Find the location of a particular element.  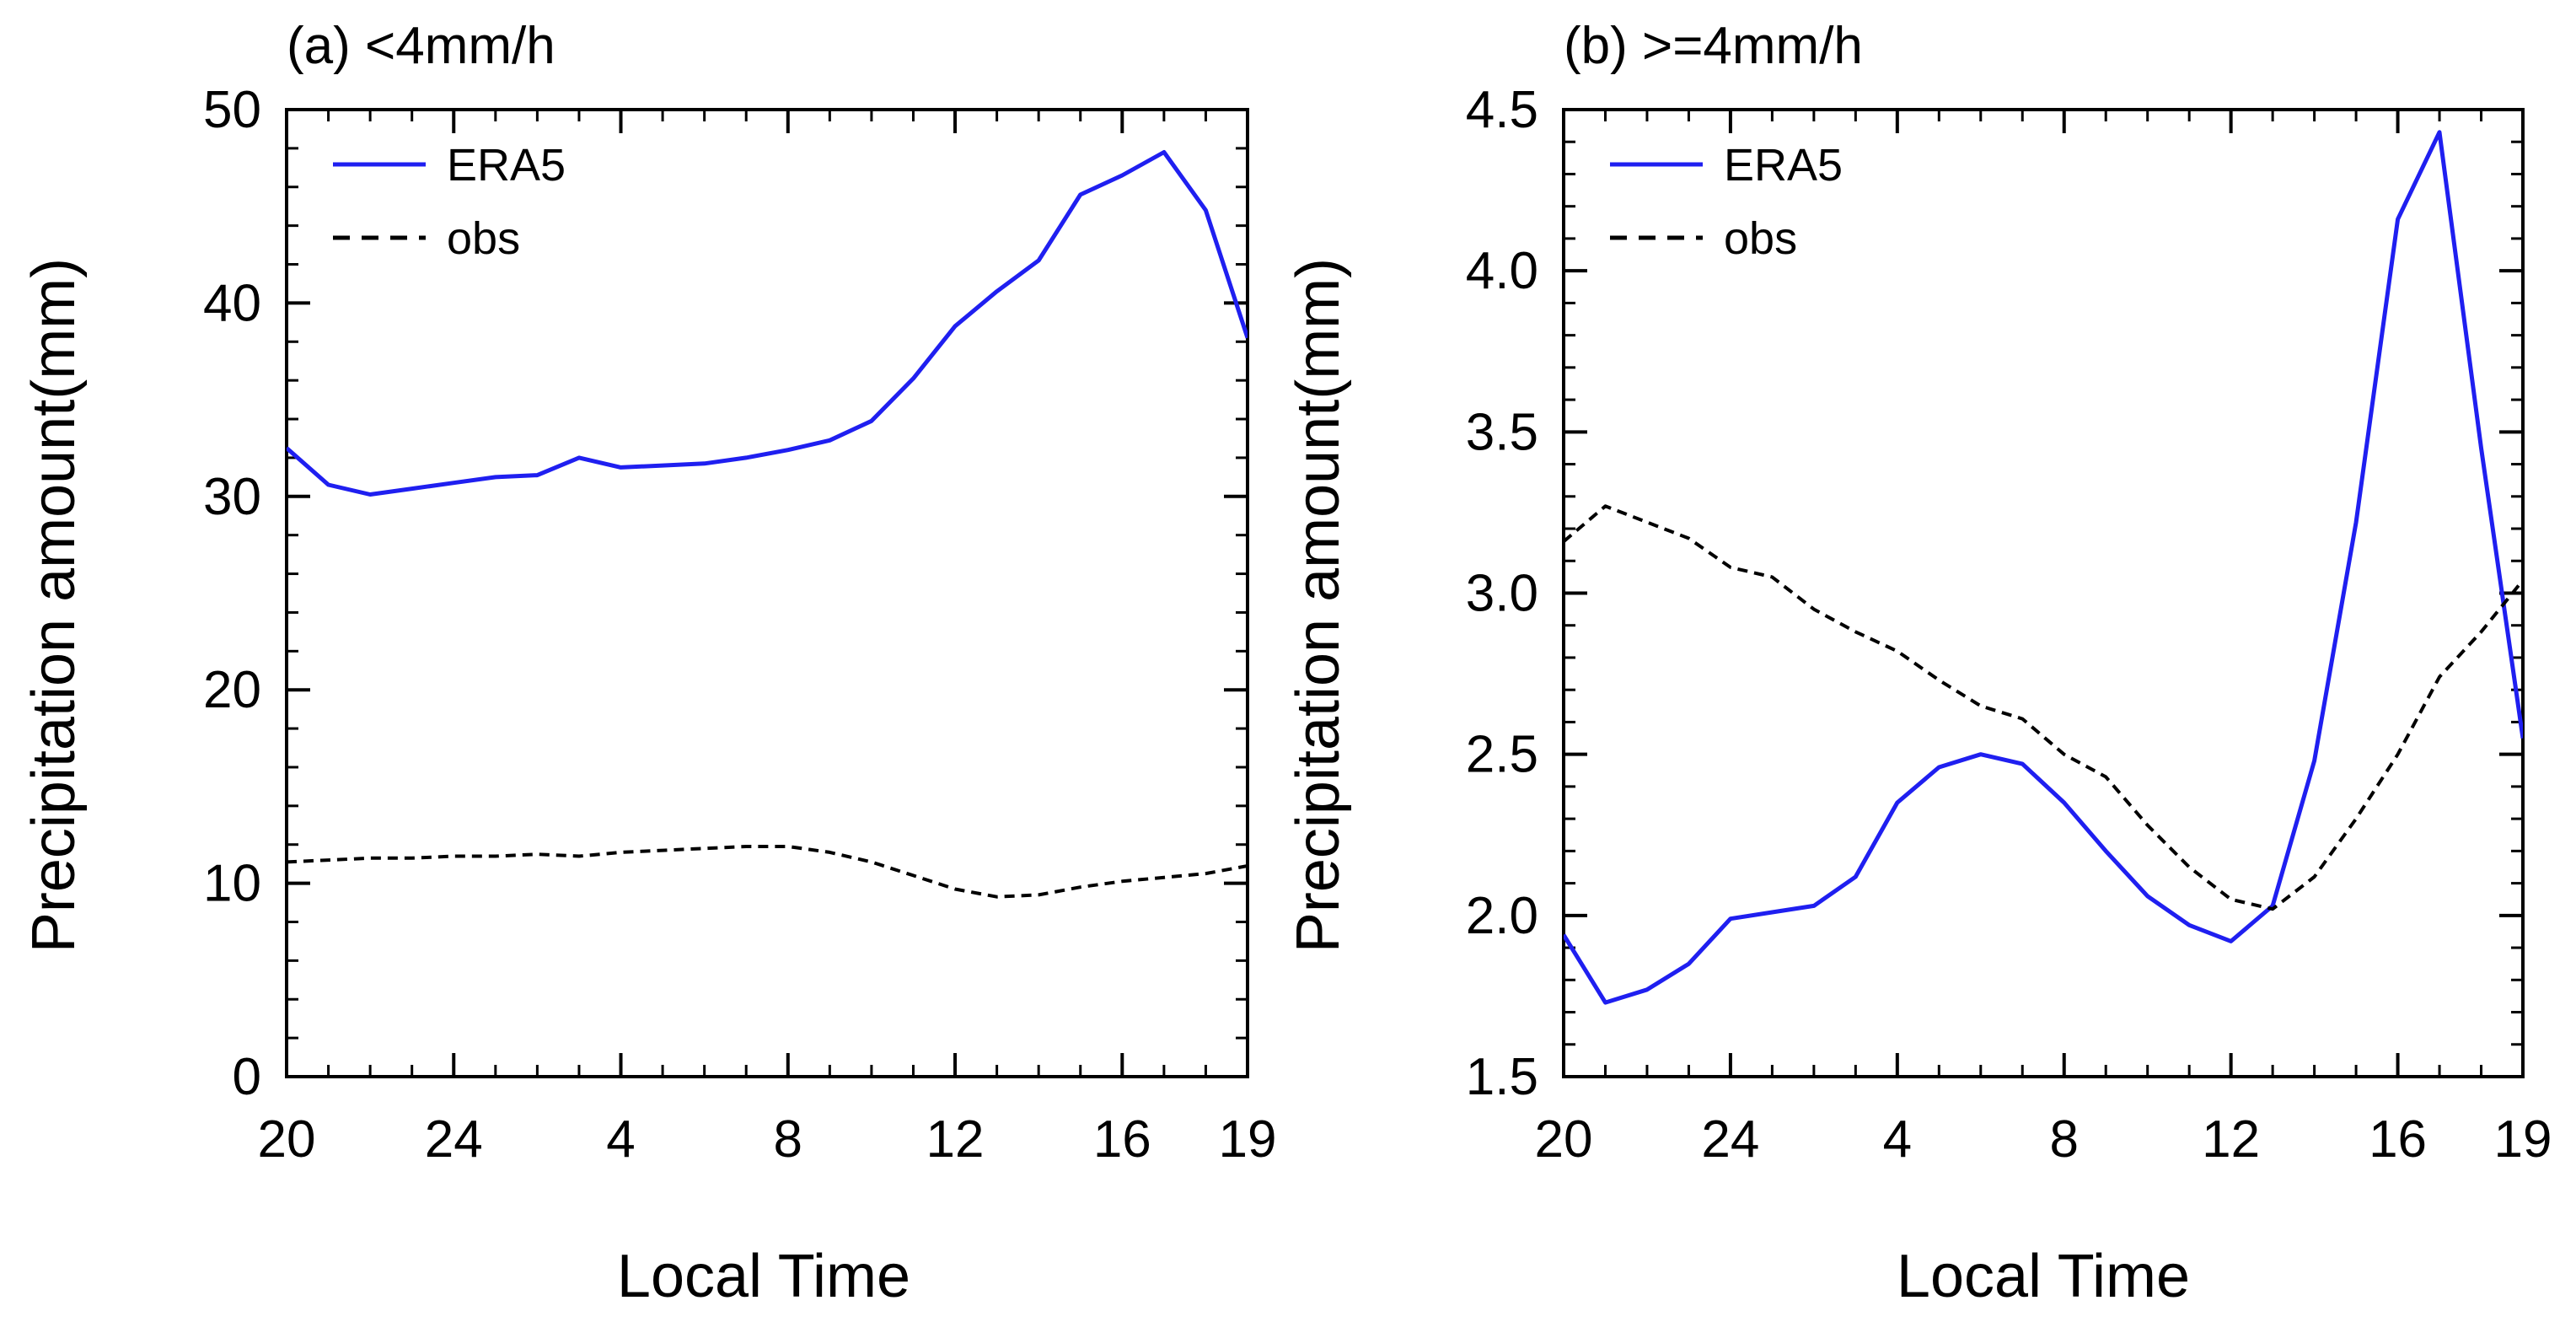

y-tick-label: 3.5 is located at coordinates (1502, 432).